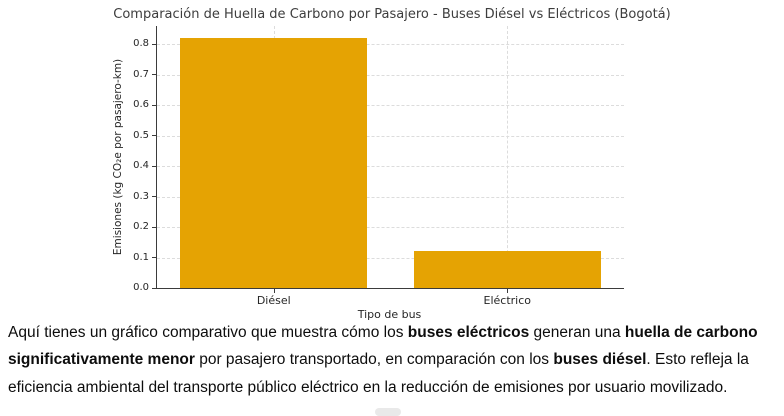 This screenshot has width=784, height=416. What do you see at coordinates (600, 360) in the screenshot?
I see `bold-text-segment: buses diésel` at bounding box center [600, 360].